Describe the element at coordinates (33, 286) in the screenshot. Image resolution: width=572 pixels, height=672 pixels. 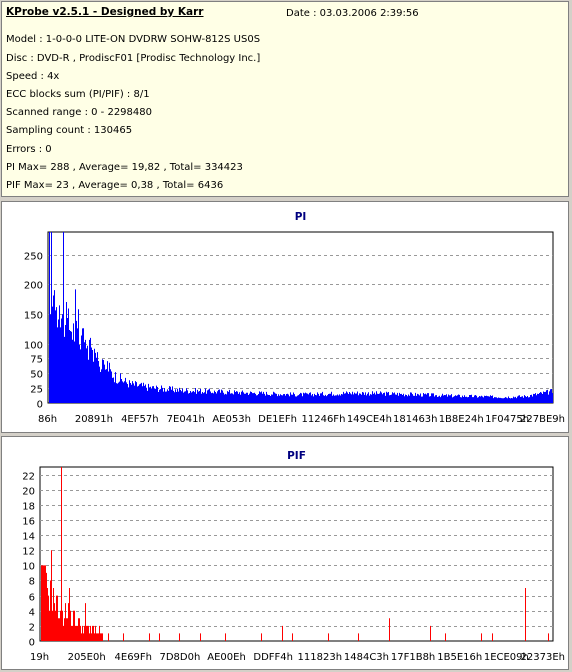
I see `y-tick-label: 200` at that location.